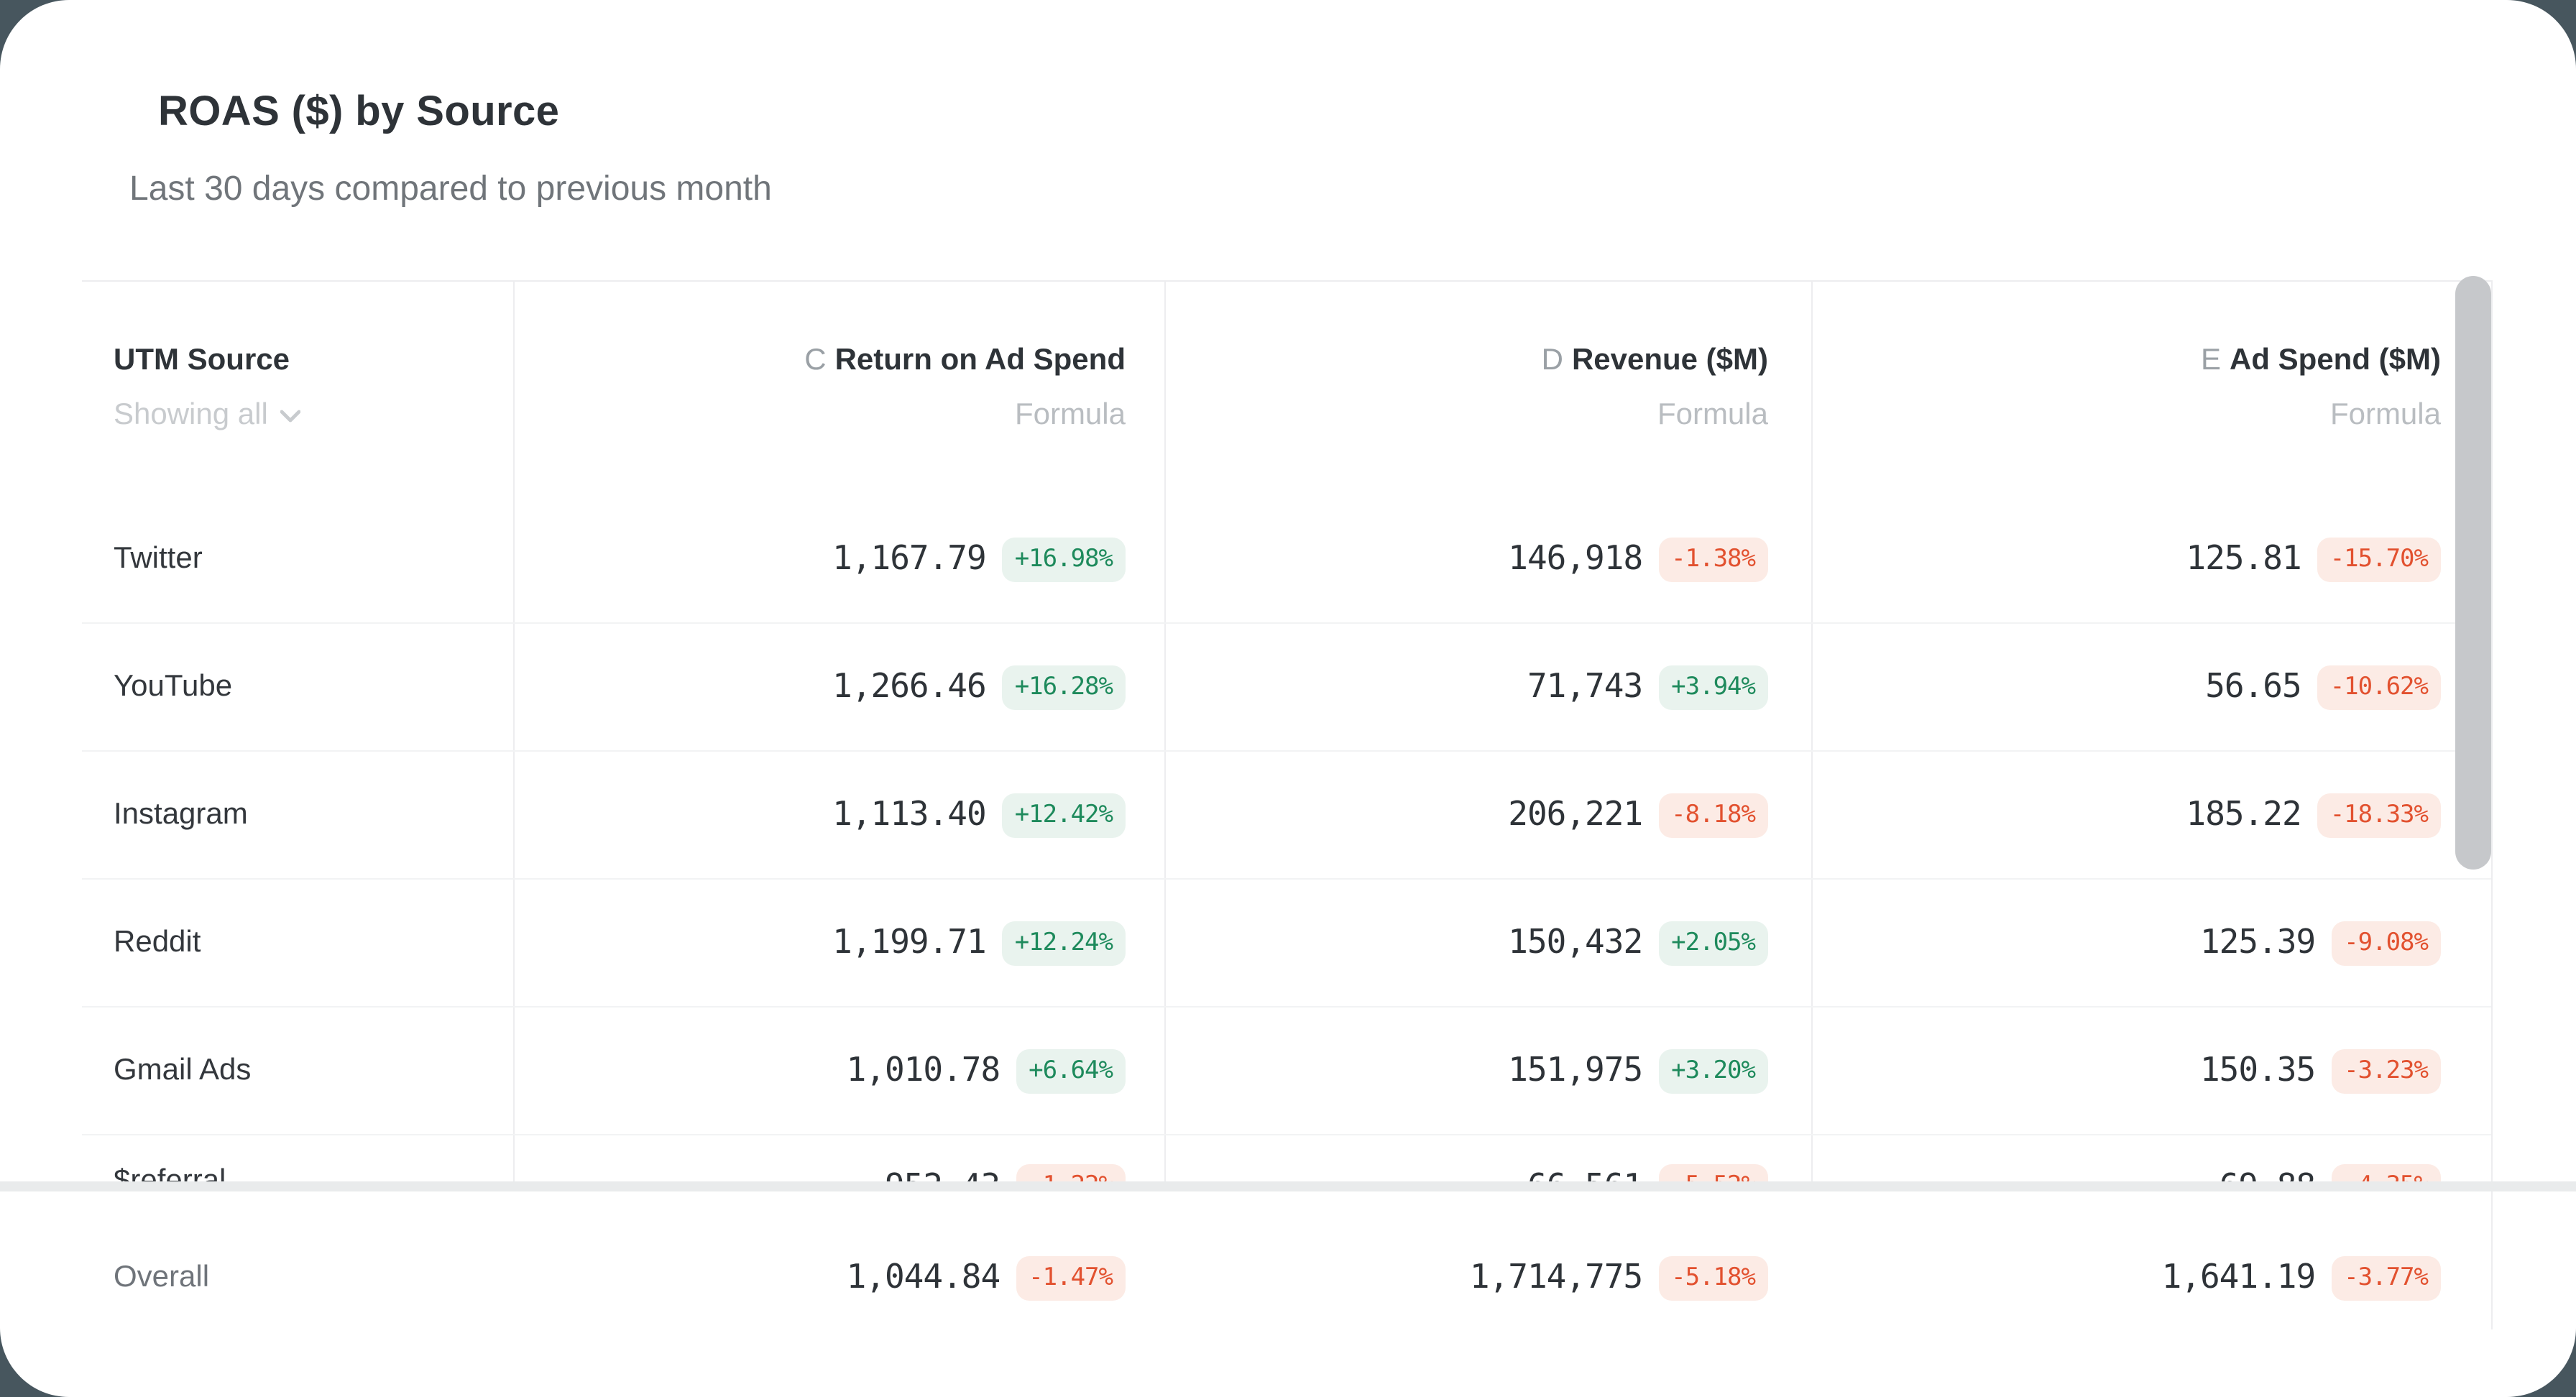 Image resolution: width=2576 pixels, height=1397 pixels. What do you see at coordinates (2386, 1172) in the screenshot?
I see `delta-badge: -4.35%` at bounding box center [2386, 1172].